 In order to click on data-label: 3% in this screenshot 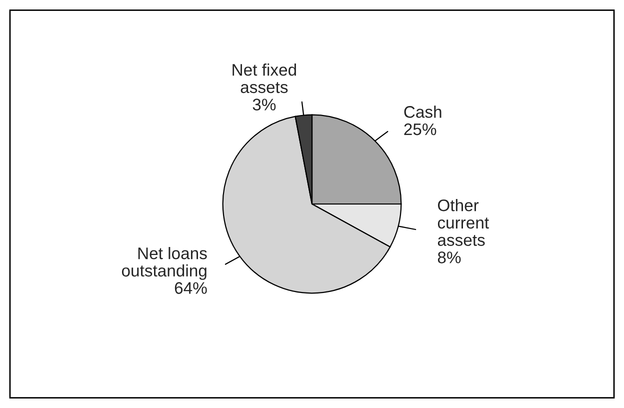, I will do `click(264, 104)`.